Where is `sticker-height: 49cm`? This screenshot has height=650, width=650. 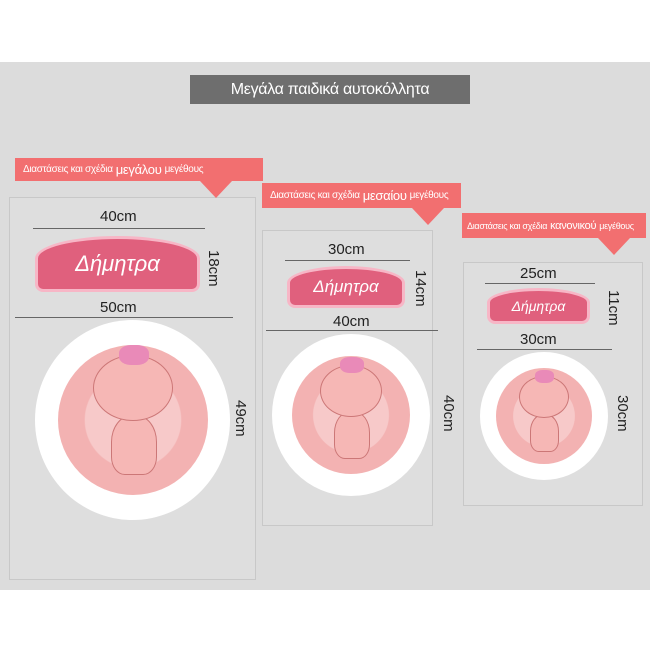
sticker-height: 49cm is located at coordinates (240, 418).